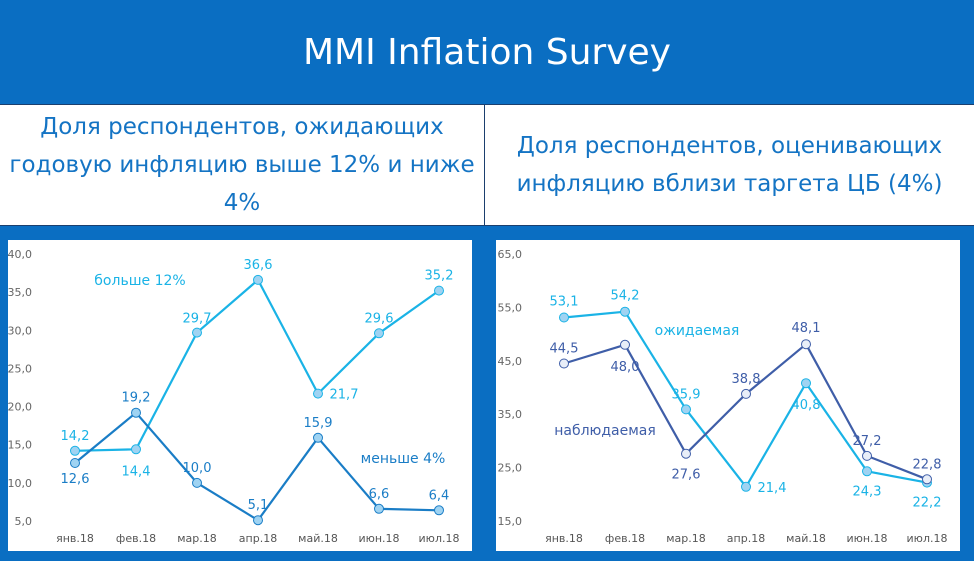 This screenshot has height=561, width=974. I want to click on y-tick-label: 55,0, so click(510, 307).